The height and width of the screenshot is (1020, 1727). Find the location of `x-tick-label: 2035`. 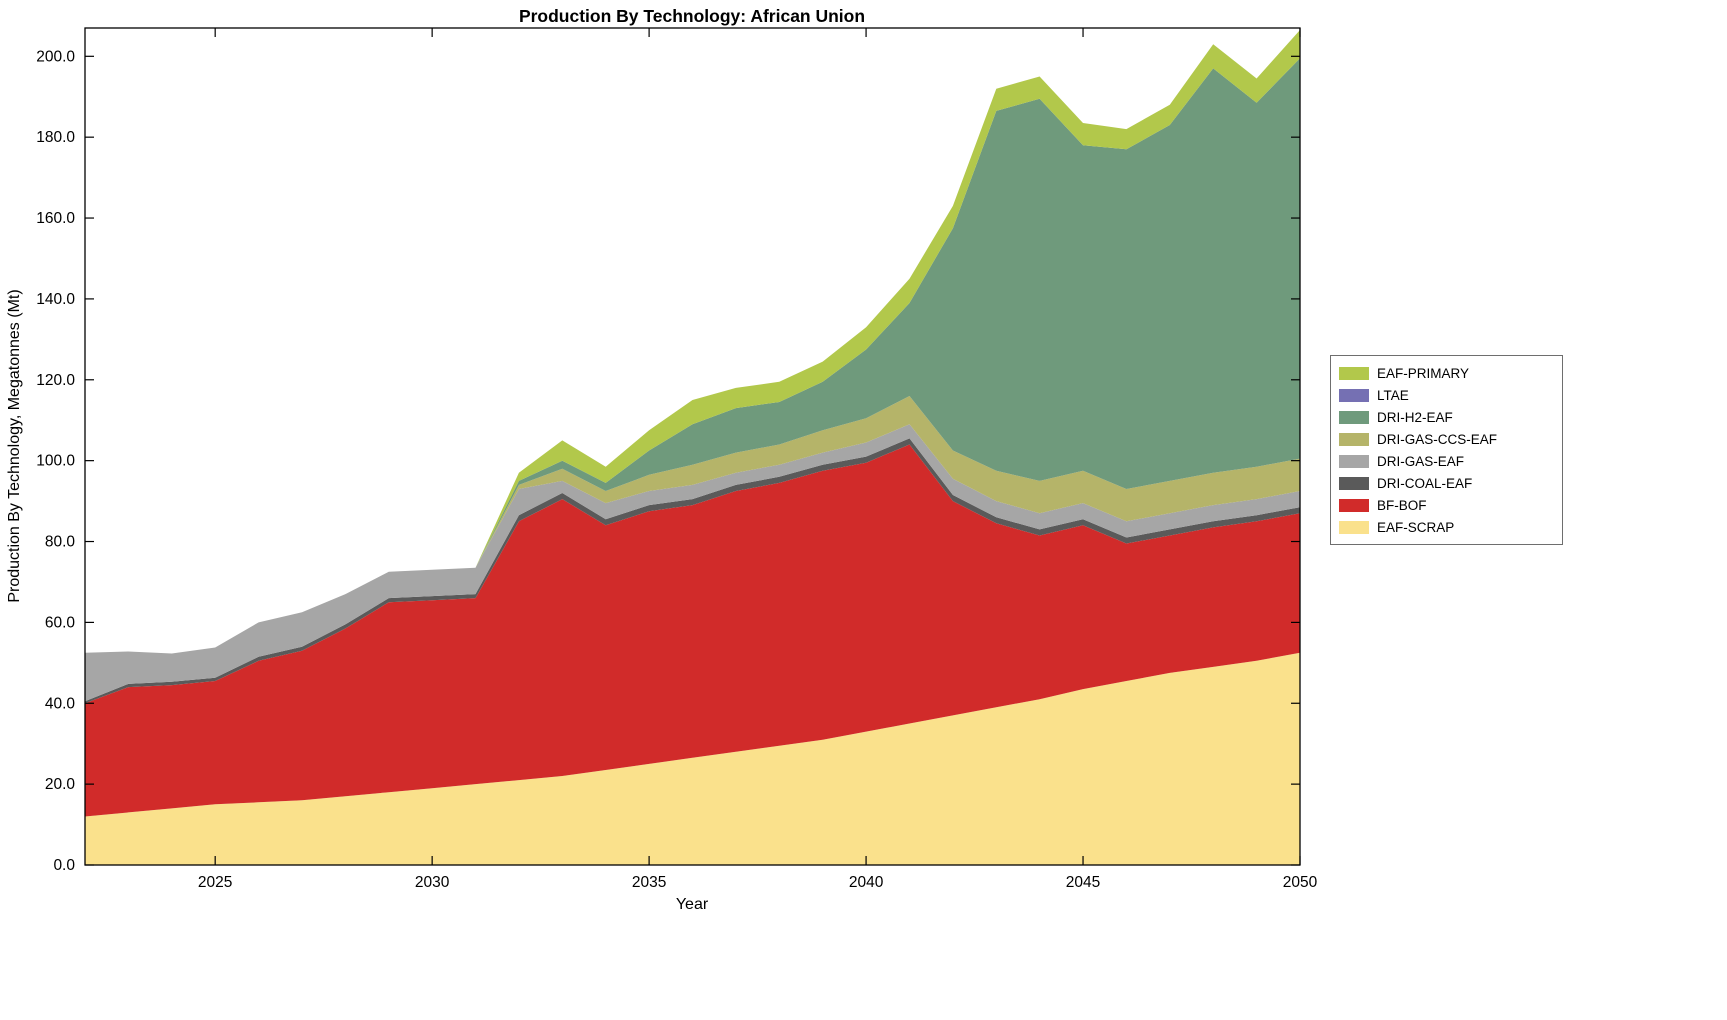

x-tick-label: 2035 is located at coordinates (649, 882).